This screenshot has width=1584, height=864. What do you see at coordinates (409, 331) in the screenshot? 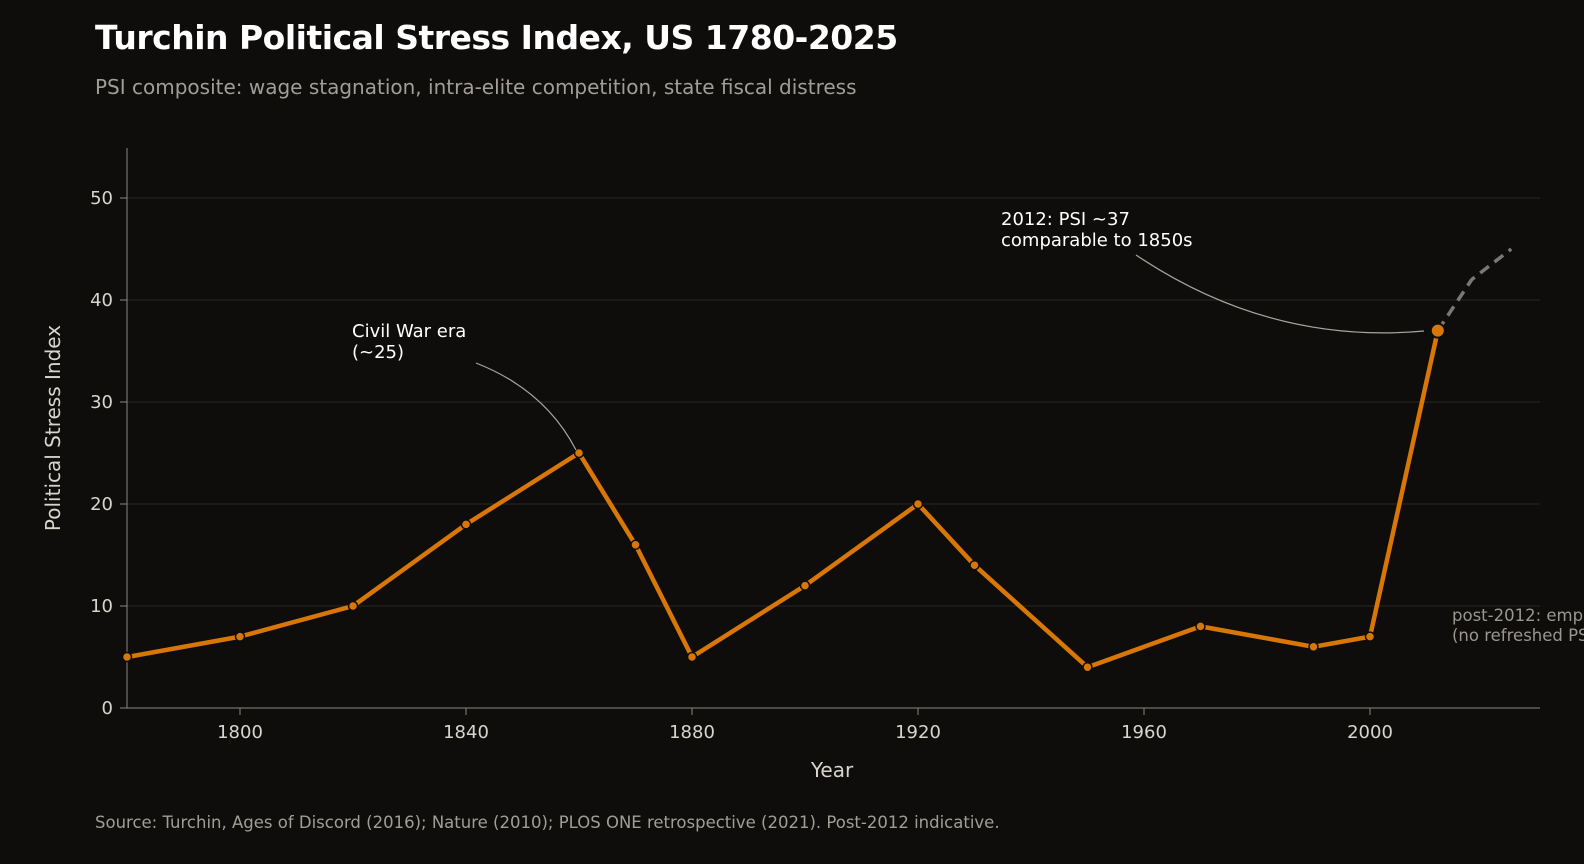
I see `annotation-line: Civil War era` at bounding box center [409, 331].